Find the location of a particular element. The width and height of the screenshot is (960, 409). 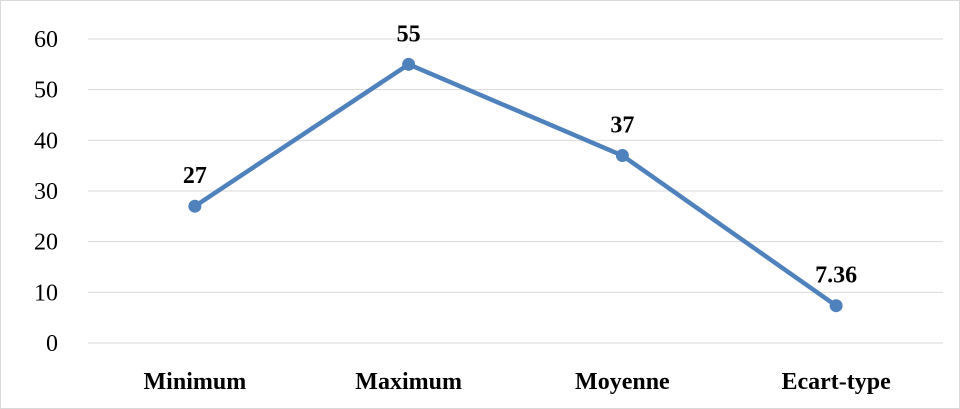

data-label-maximum: 55 is located at coordinates (409, 34).